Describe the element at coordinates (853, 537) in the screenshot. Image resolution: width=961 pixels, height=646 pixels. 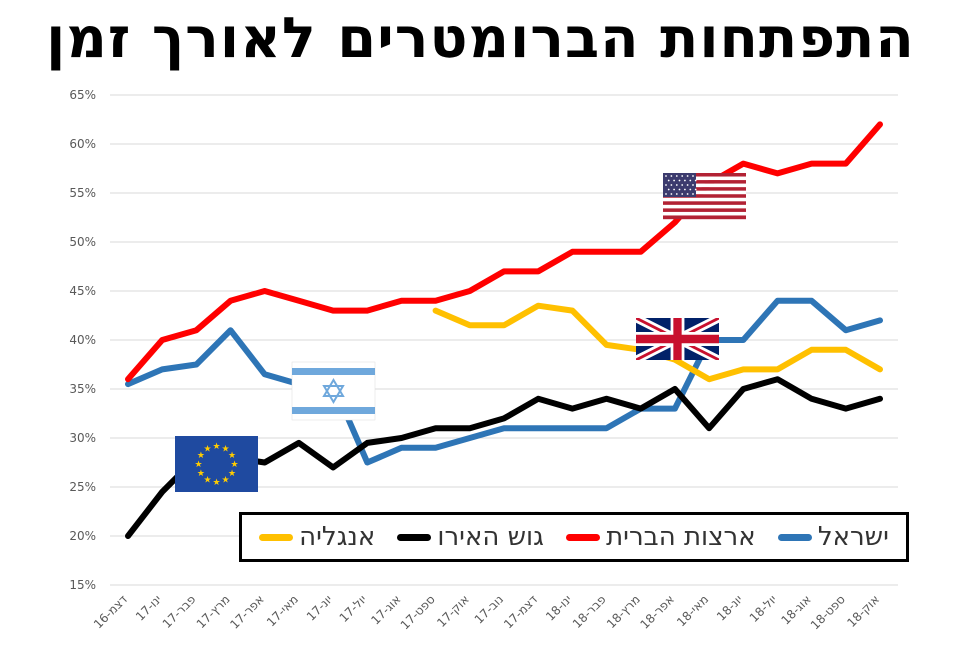
I see `legend-label: ישראל` at that location.